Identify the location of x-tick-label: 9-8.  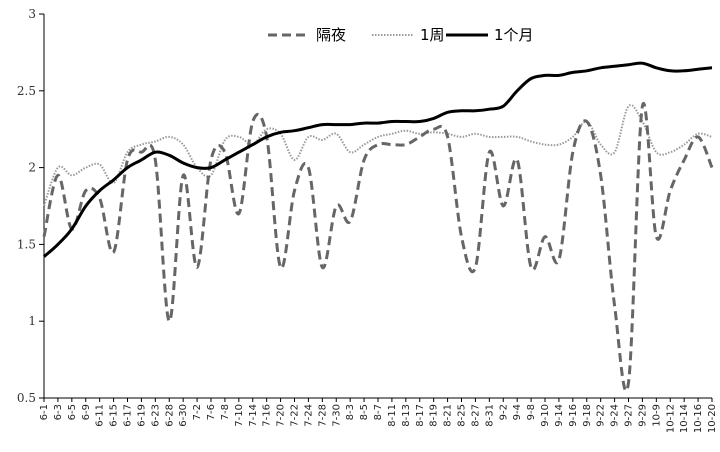
(531, 412).